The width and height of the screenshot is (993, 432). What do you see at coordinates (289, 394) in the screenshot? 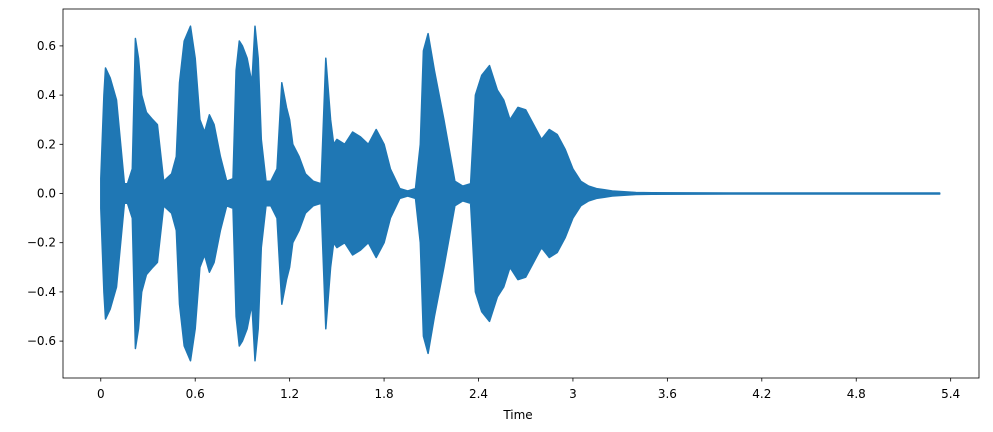
I see `x-tick-label: 1.2` at bounding box center [289, 394].